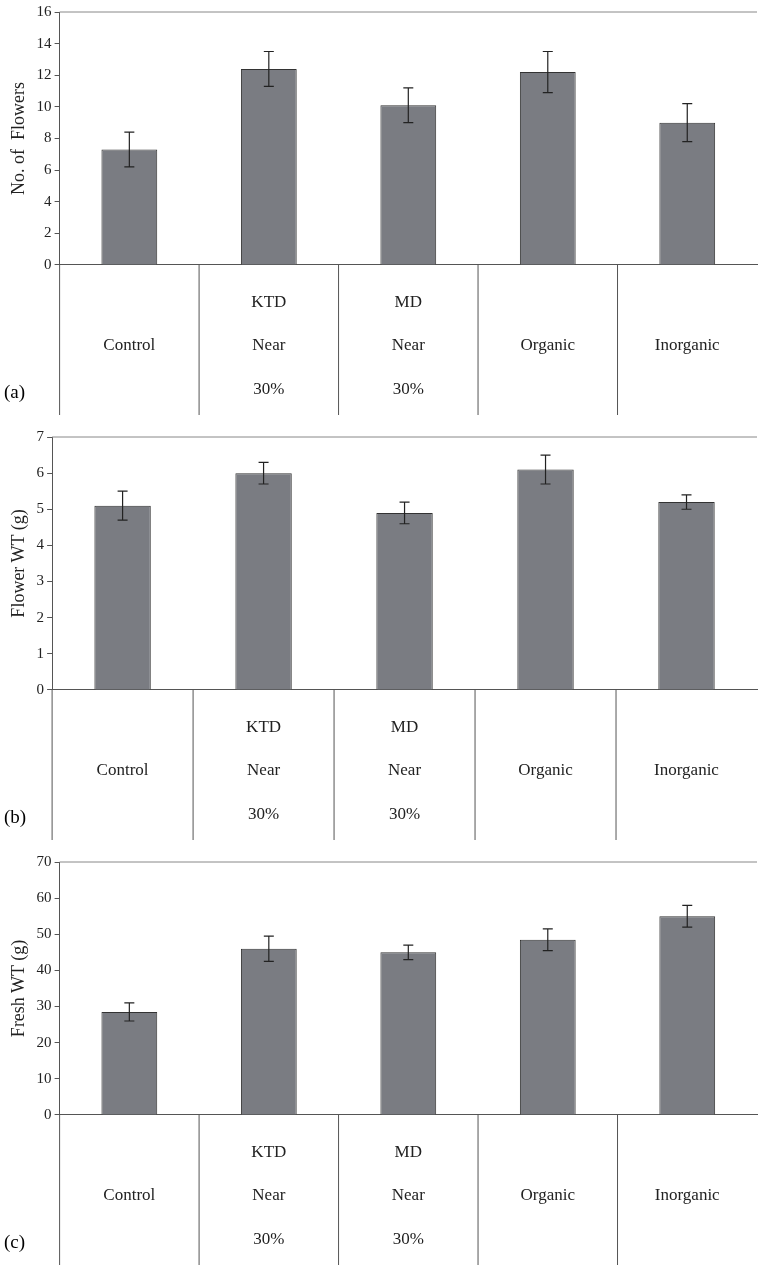 Image resolution: width=759 pixels, height=1287 pixels. I want to click on y-tick-label: 12, so click(44, 74).